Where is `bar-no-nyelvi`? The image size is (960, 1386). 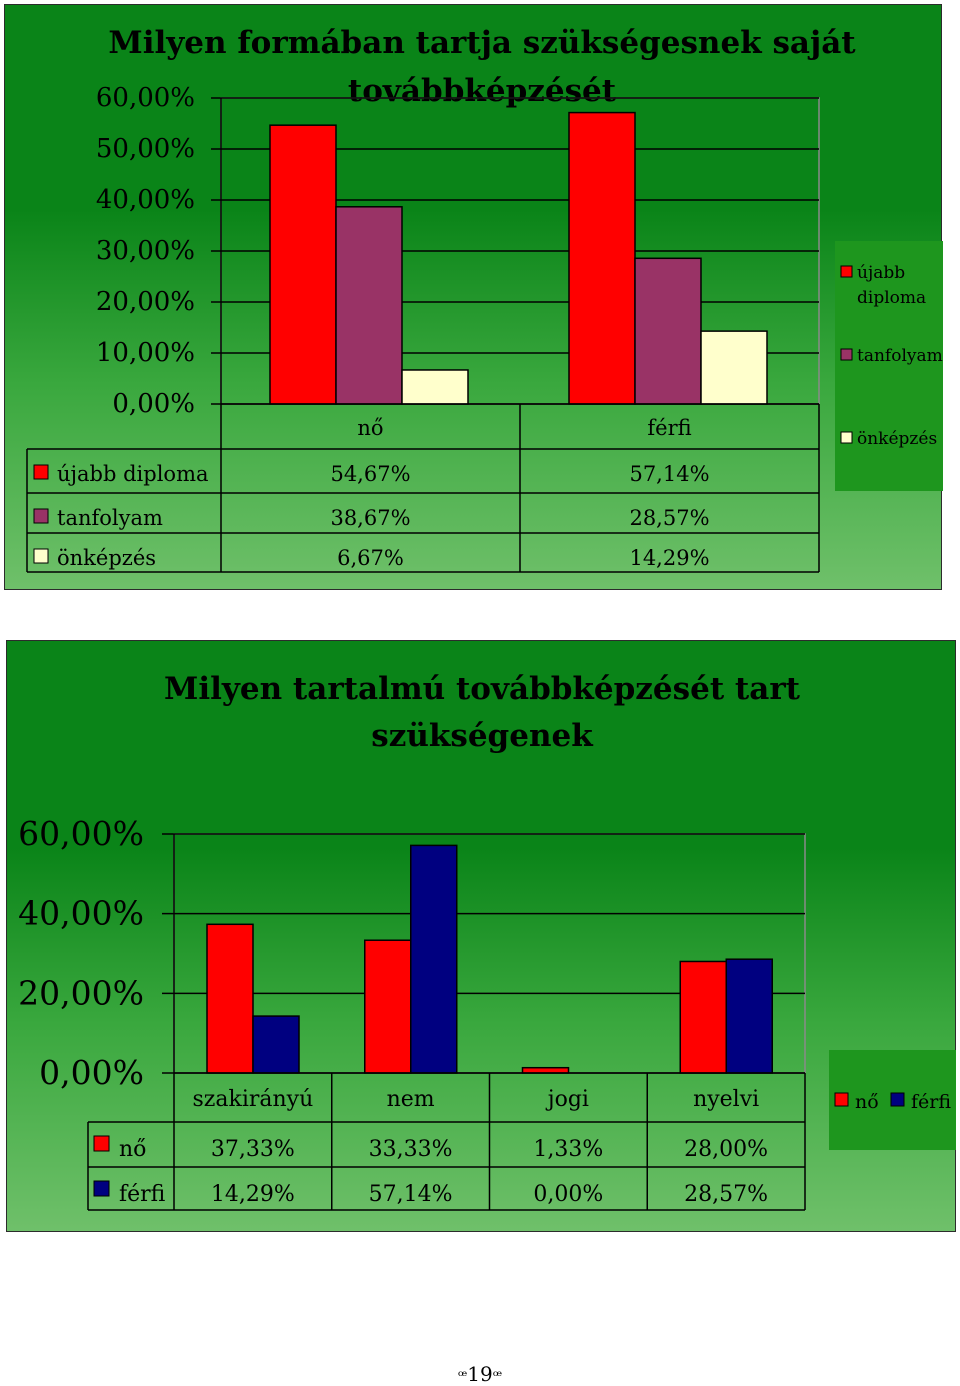 bar-no-nyelvi is located at coordinates (703, 1017).